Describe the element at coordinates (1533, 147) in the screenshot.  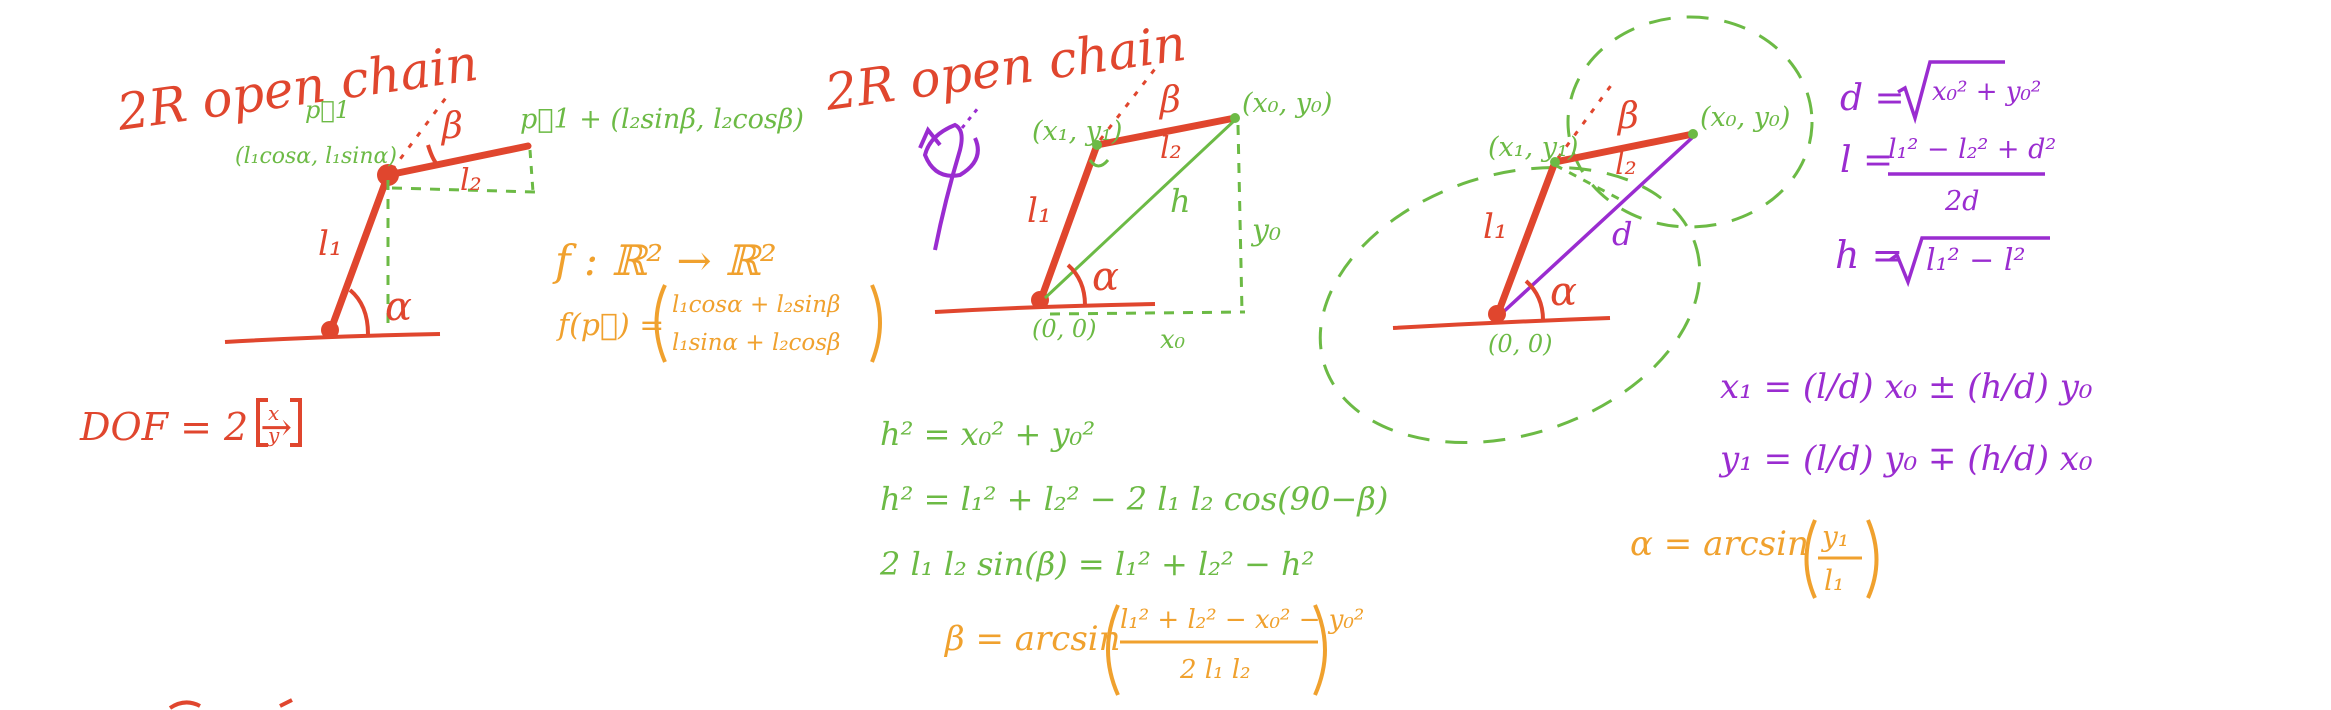
I see `panel3-p1-label: (x₁, y₁)` at that location.